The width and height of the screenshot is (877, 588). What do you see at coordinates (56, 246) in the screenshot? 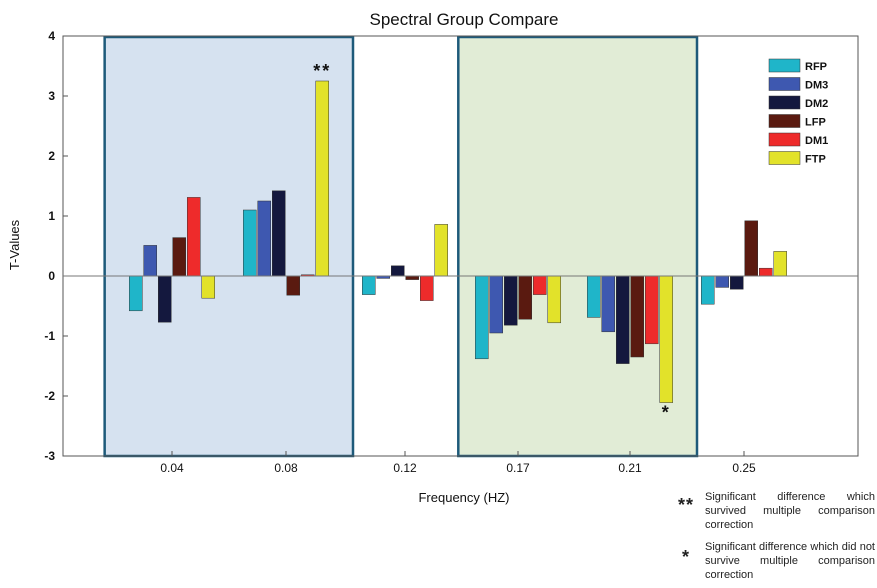
I see `y-axis: -3 -2 -1 0 1 2 3 4` at bounding box center [56, 246].